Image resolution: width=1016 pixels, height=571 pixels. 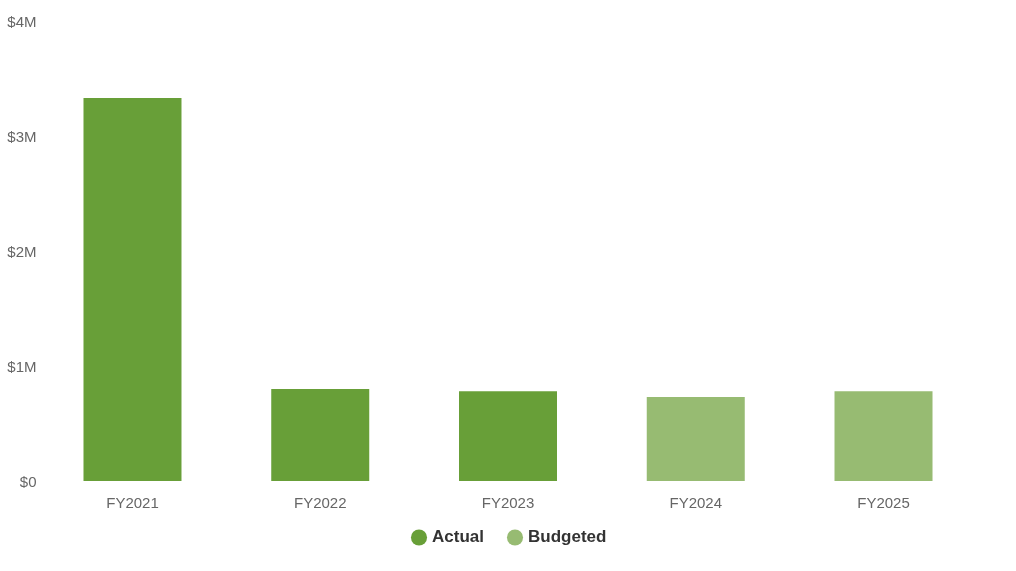 I want to click on x-tick-label: FY2022, so click(x=320, y=502).